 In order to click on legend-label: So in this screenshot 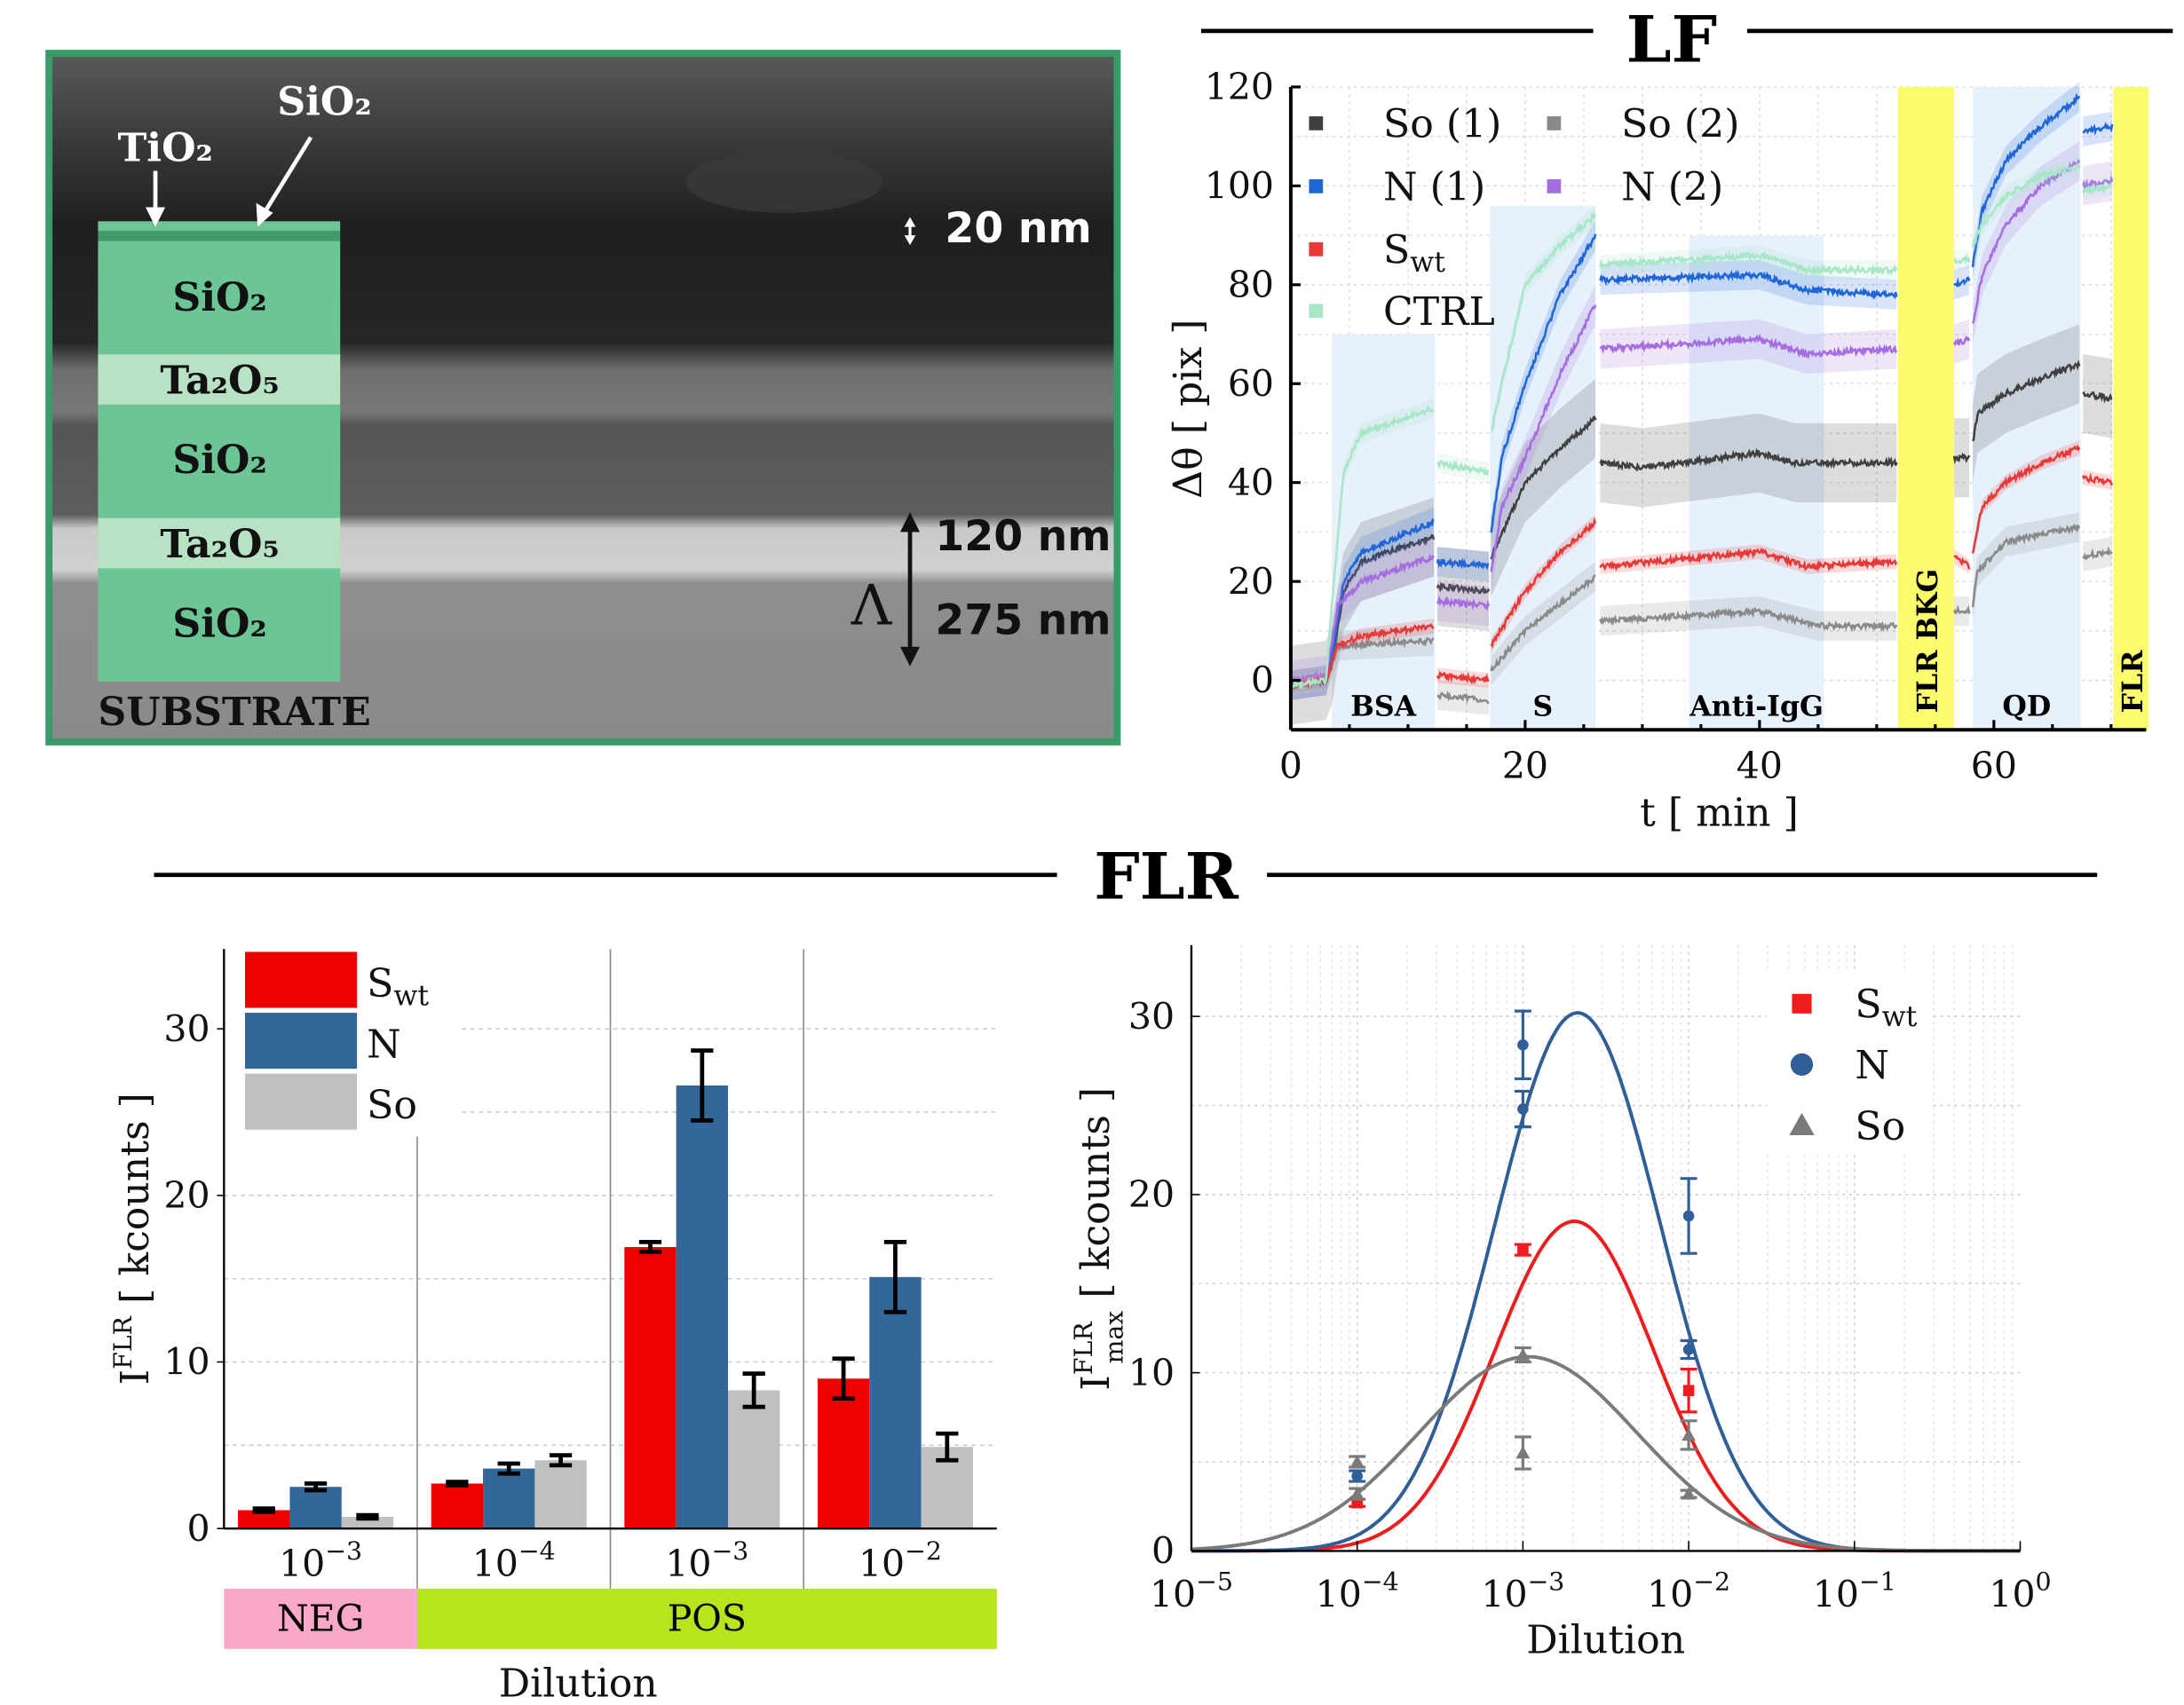, I will do `click(1880, 1126)`.